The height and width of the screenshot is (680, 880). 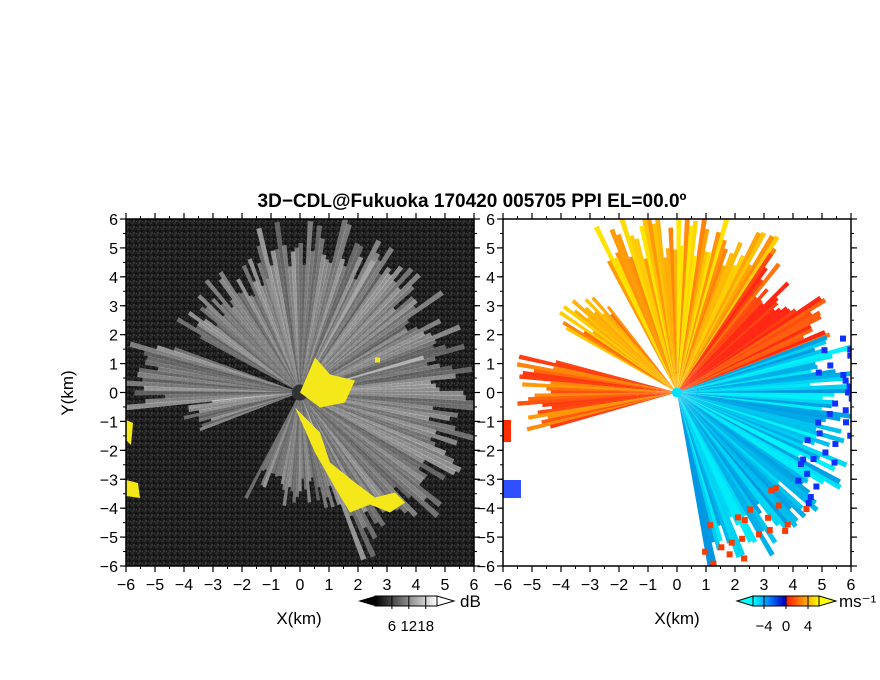 I want to click on reflectivity-x-tick-label: −1, so click(x=271, y=585).